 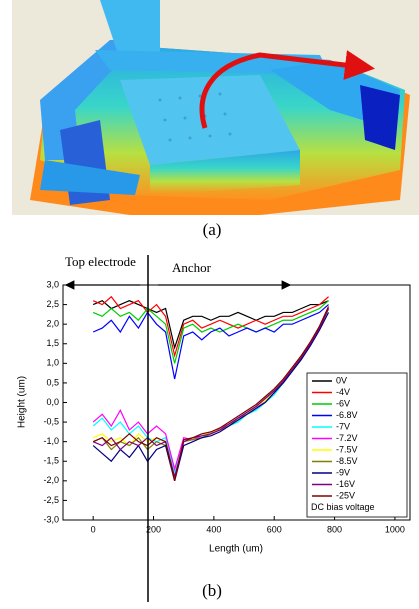 I want to click on legend-label: -9V, so click(x=343, y=472).